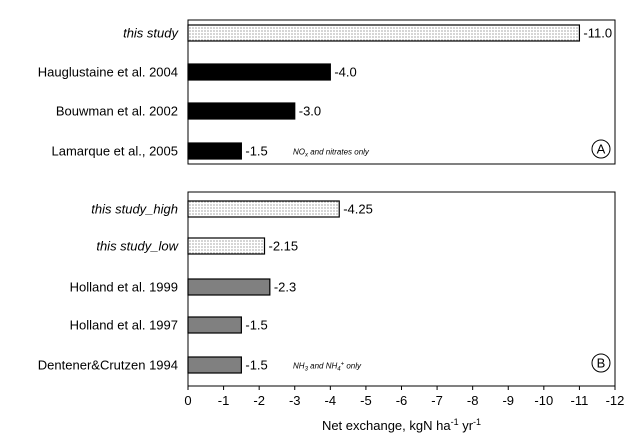 This screenshot has height=437, width=632. I want to click on panel-letter: A, so click(601, 149).